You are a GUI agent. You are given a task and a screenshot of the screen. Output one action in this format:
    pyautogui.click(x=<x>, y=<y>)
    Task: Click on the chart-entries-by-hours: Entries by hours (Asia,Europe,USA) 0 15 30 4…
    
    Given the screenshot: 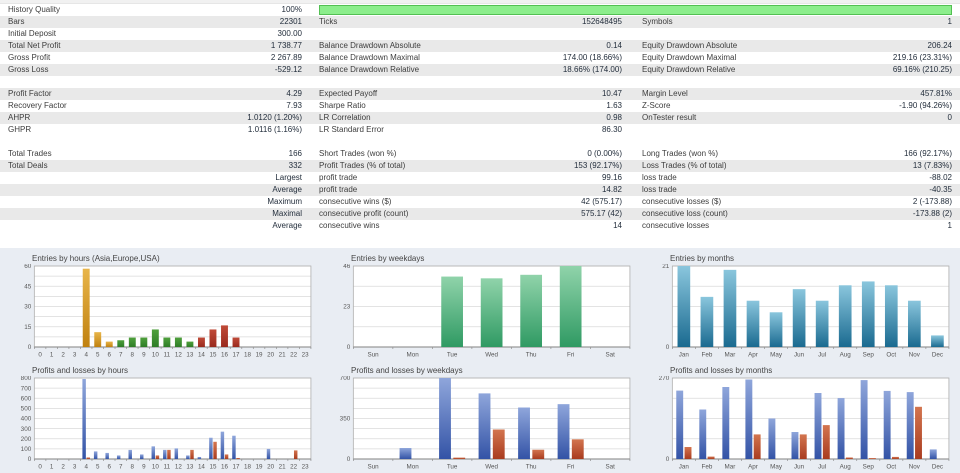 What is the action you would take?
    pyautogui.click(x=162, y=307)
    